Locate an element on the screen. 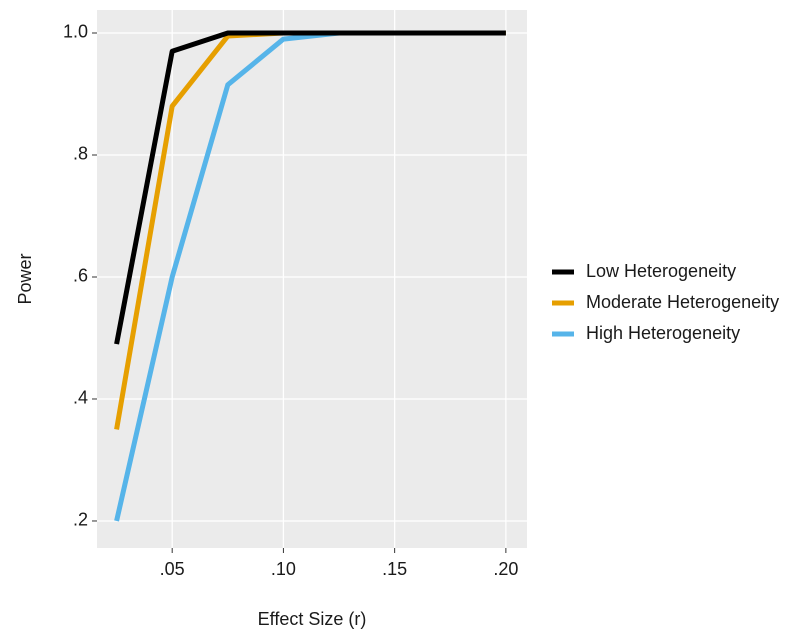  legend-label: High Heterogeneity is located at coordinates (663, 333).